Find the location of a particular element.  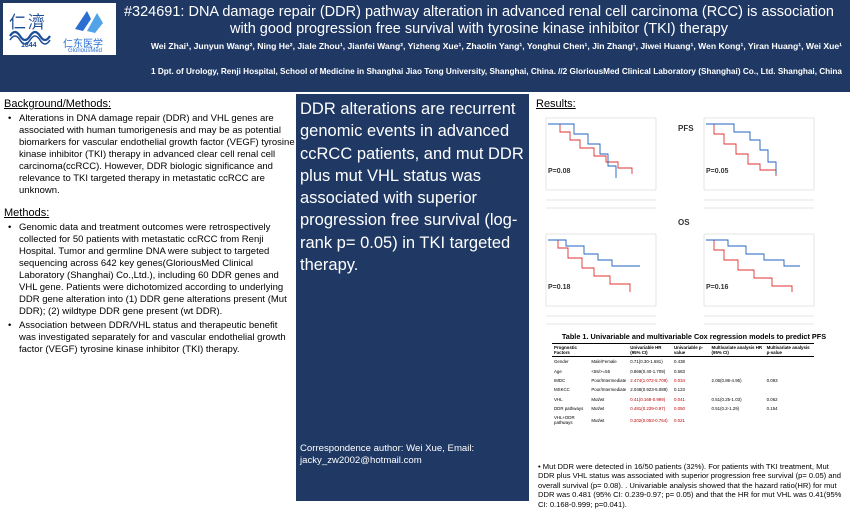

os-label: OS is located at coordinates (684, 222).